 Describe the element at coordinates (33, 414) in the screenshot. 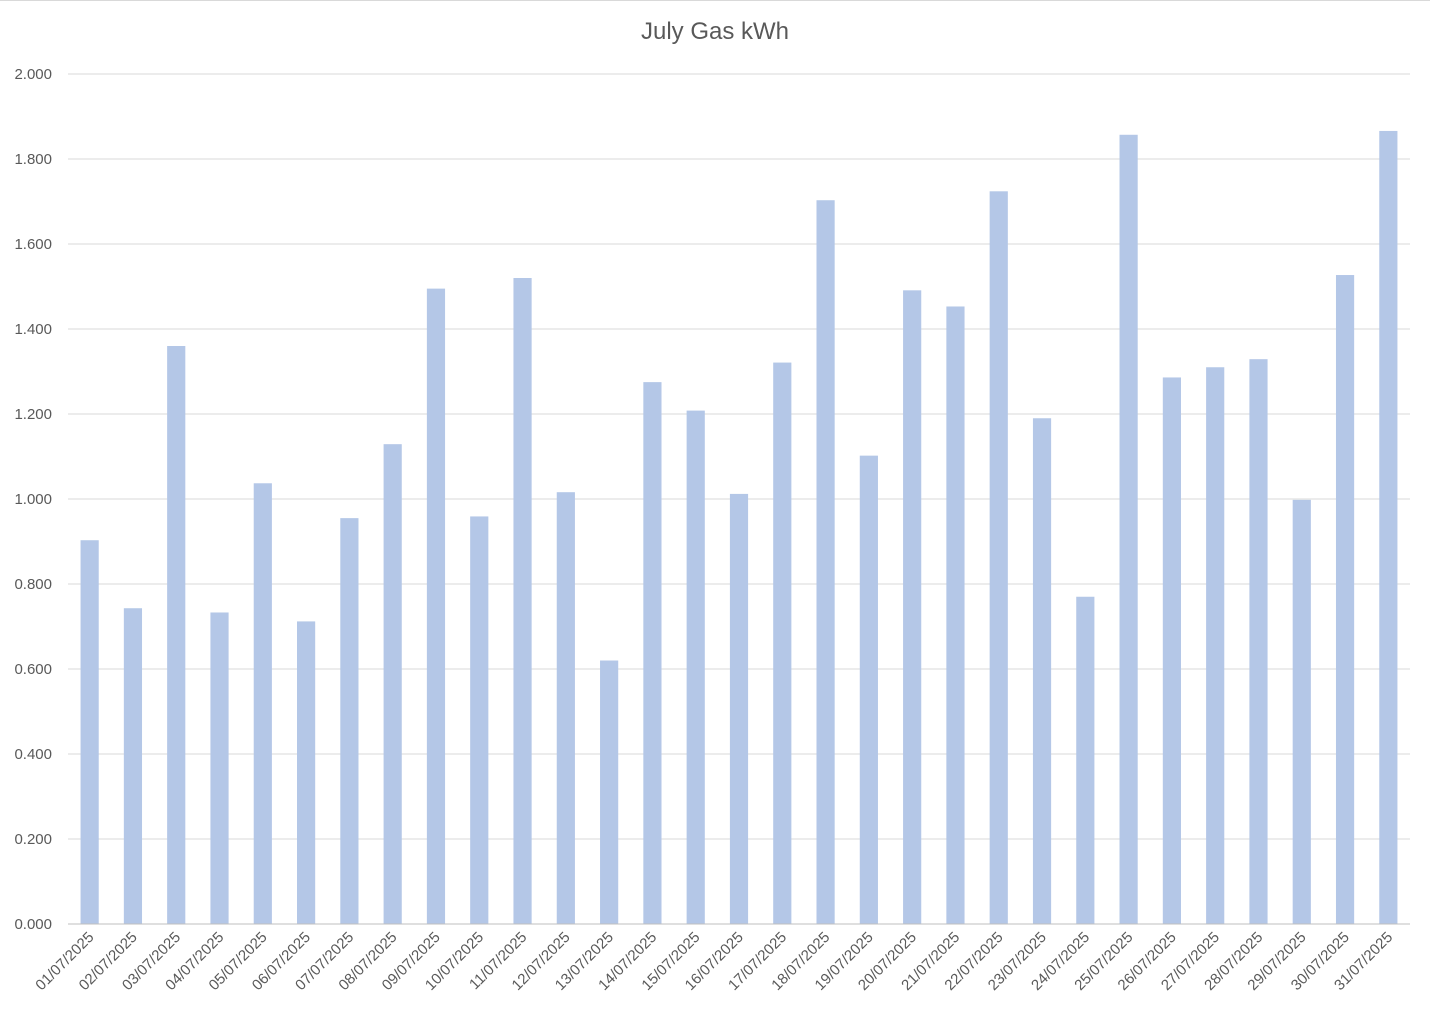

I see `y-tick-label: 1.200` at that location.